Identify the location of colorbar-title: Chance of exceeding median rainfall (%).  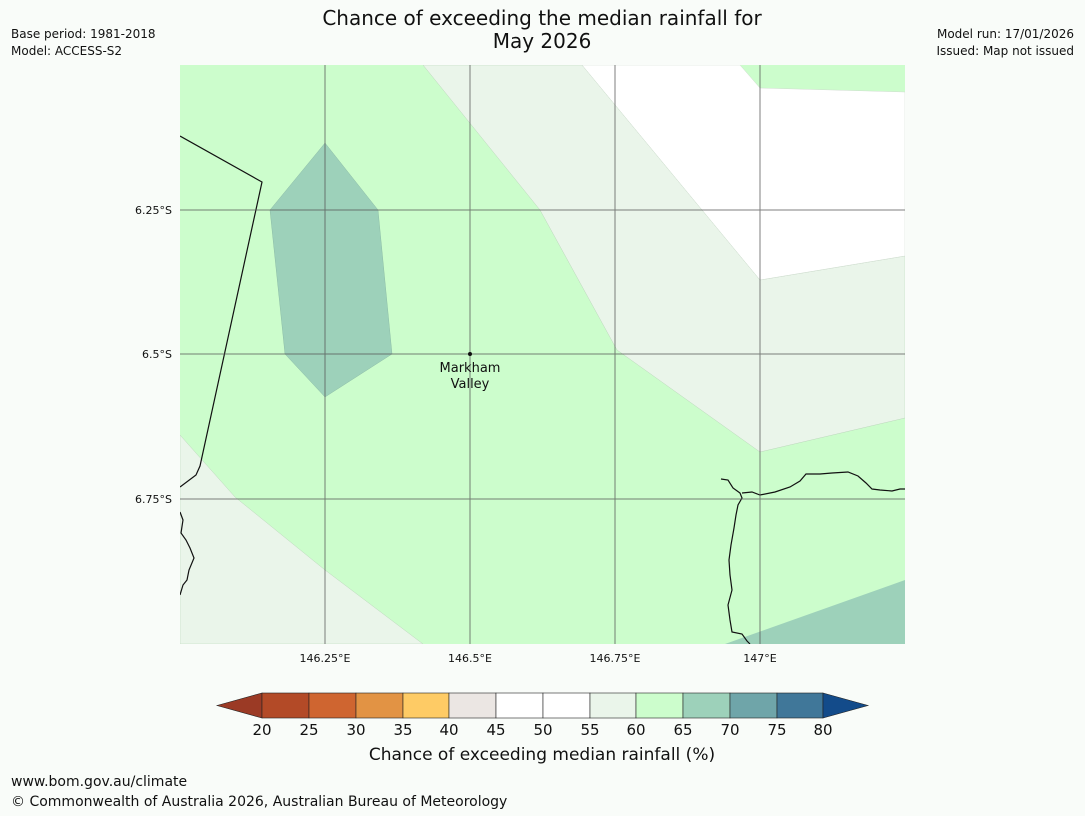
(542, 755).